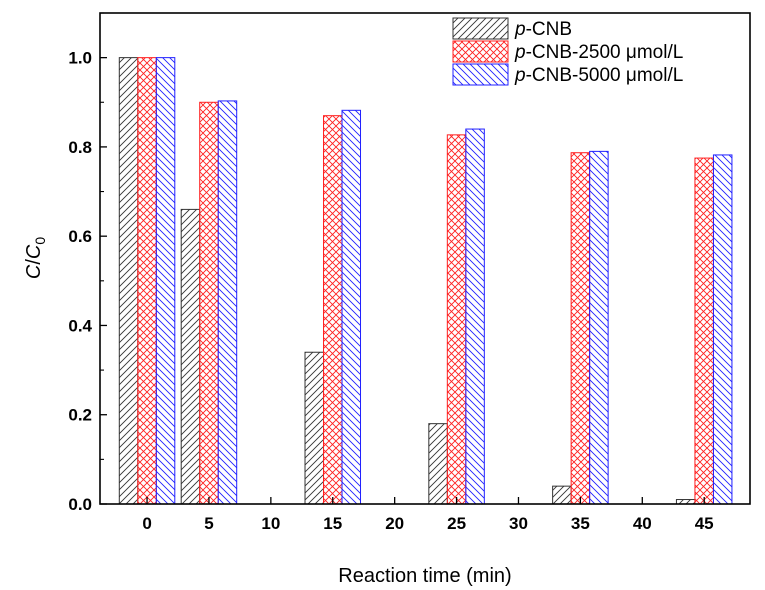 The image size is (765, 590). What do you see at coordinates (332, 523) in the screenshot?
I see `x-tick-label-15: 15` at bounding box center [332, 523].